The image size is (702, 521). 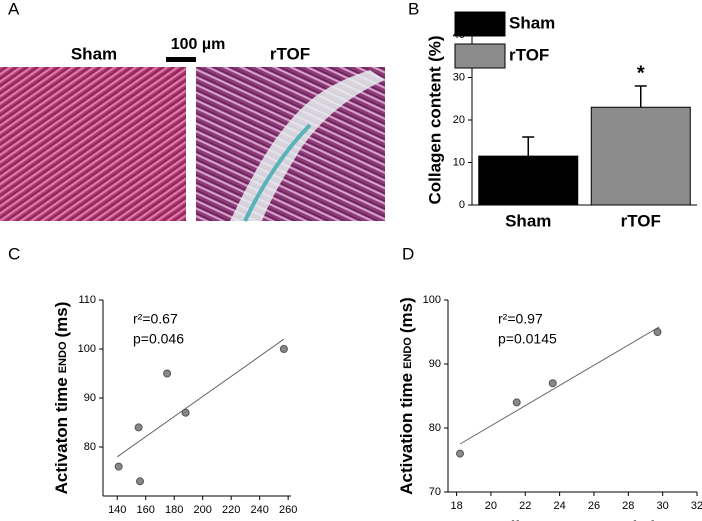 I want to click on x-tick-label: 140, so click(x=117, y=510).